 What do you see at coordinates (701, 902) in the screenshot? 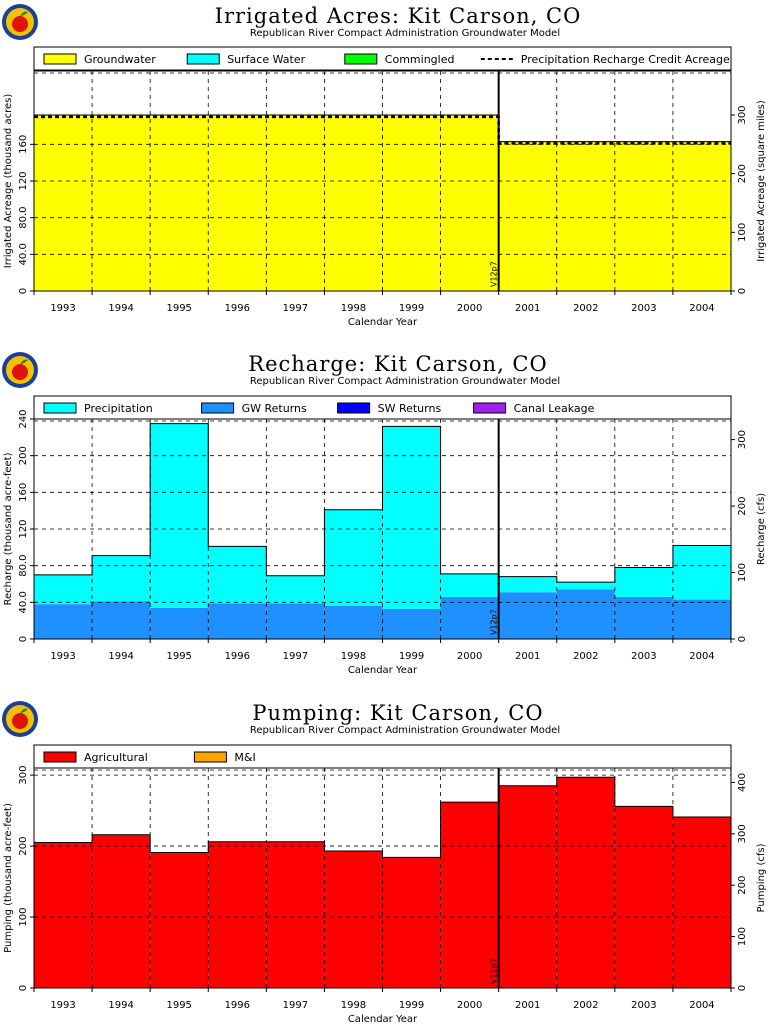
I see `bar-agricultural-2004` at bounding box center [701, 902].